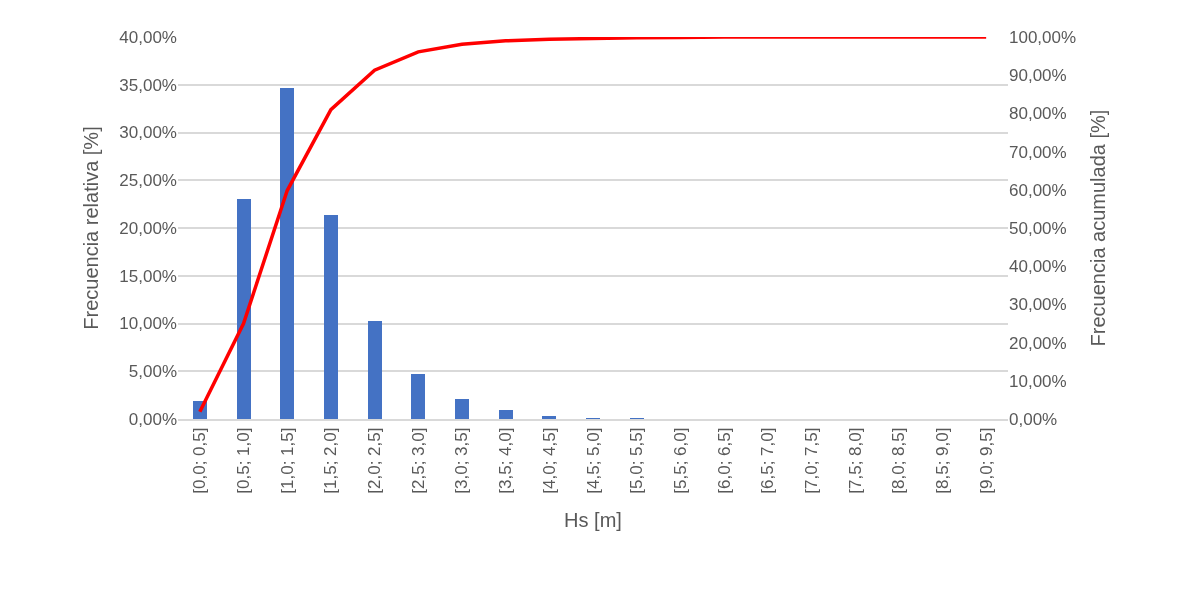 This screenshot has width=1186, height=591. Describe the element at coordinates (1038, 228) in the screenshot. I see `y2-tick-label: 50,00%` at that location.